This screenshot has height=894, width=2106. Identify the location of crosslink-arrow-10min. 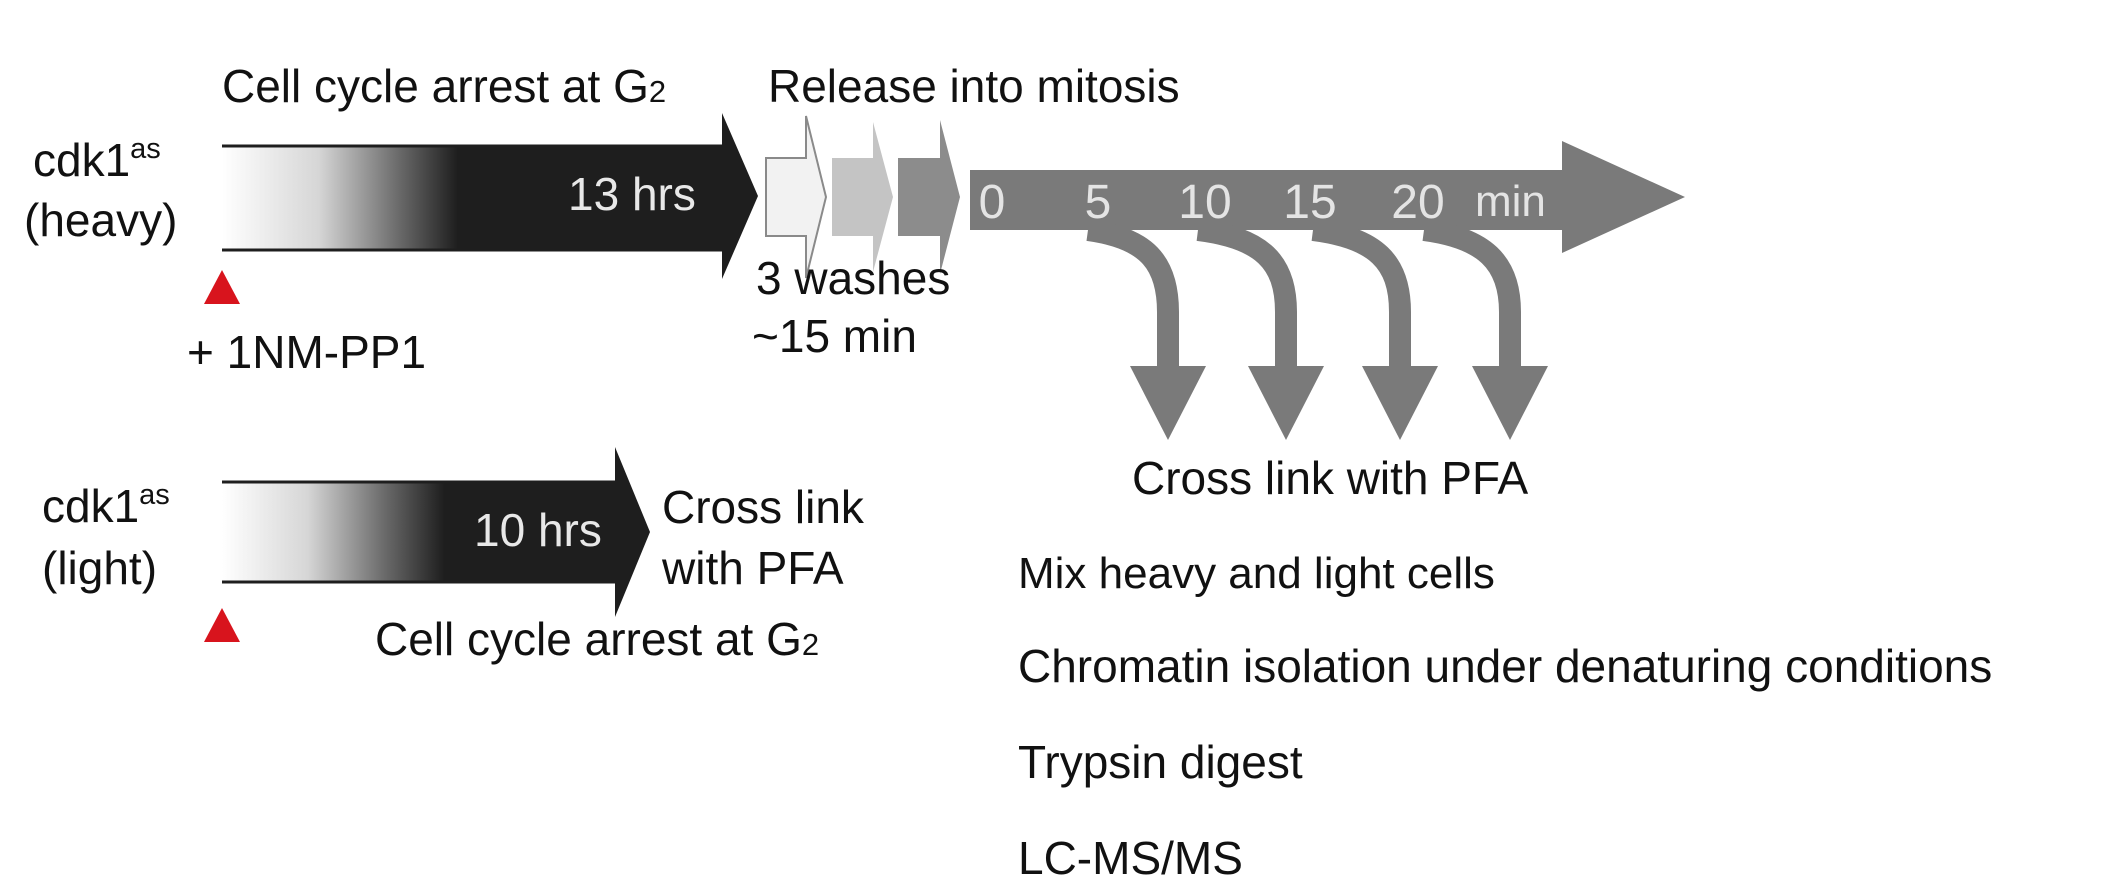
(1246, 293).